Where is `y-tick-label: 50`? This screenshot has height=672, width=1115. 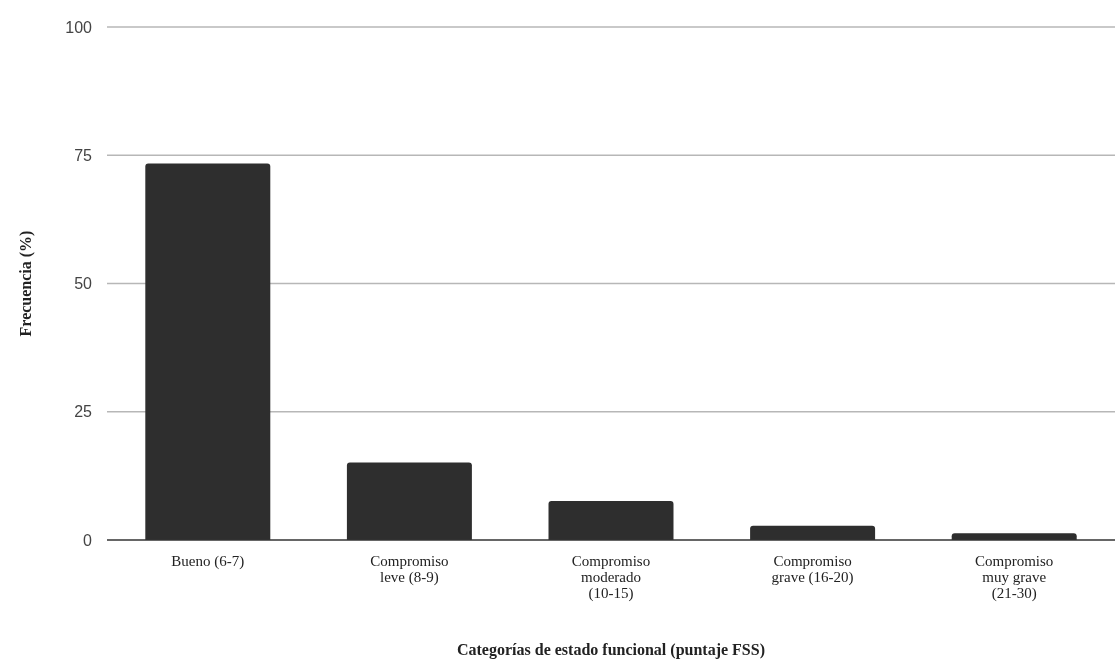
y-tick-label: 50 is located at coordinates (83, 284).